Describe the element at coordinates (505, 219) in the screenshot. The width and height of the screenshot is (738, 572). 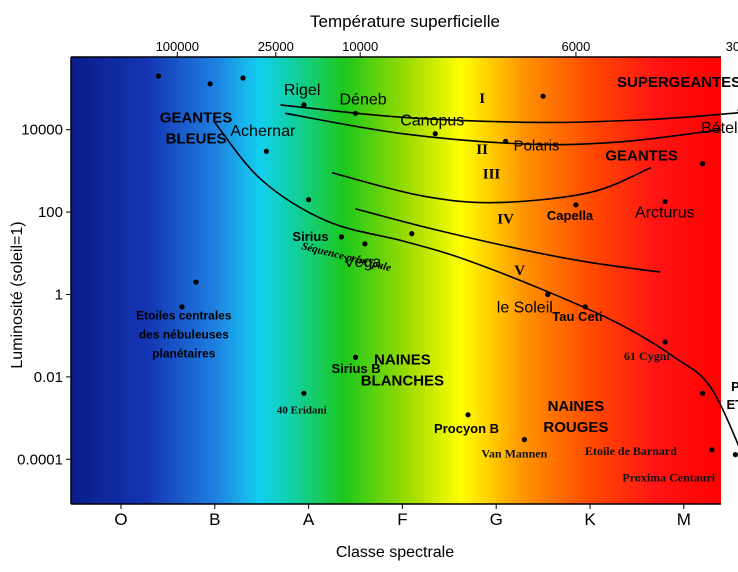
I see `luminosity-class-IV: IV` at that location.